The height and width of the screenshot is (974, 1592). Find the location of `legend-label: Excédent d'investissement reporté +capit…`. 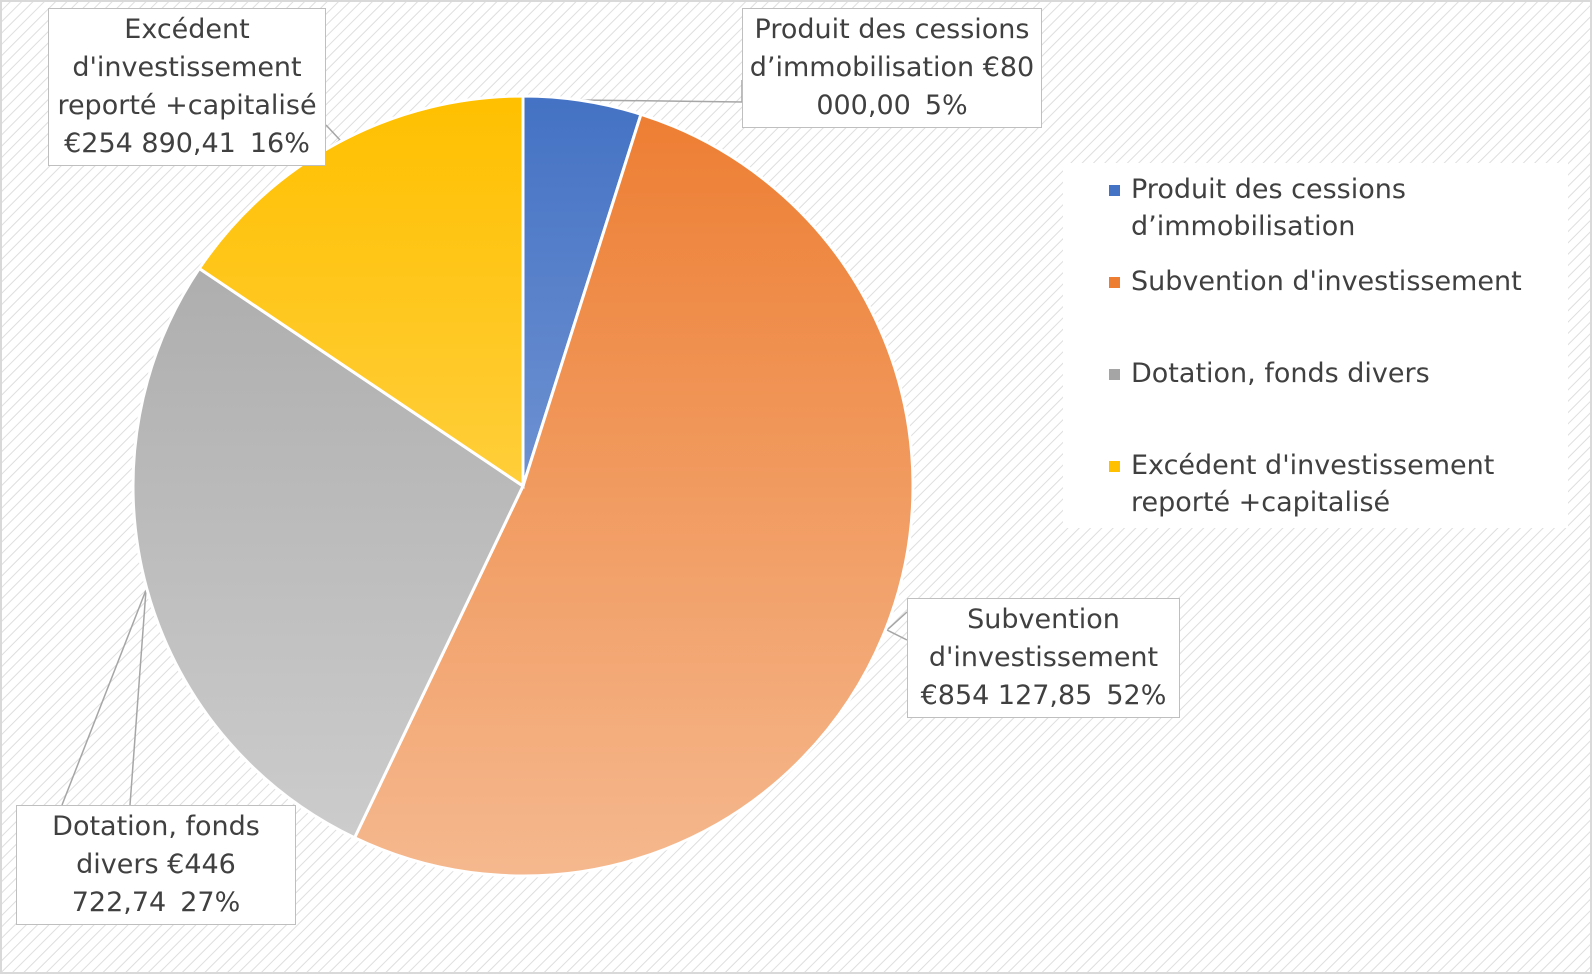

legend-label: Excédent d'investissement reporté +capit… is located at coordinates (1313, 484).